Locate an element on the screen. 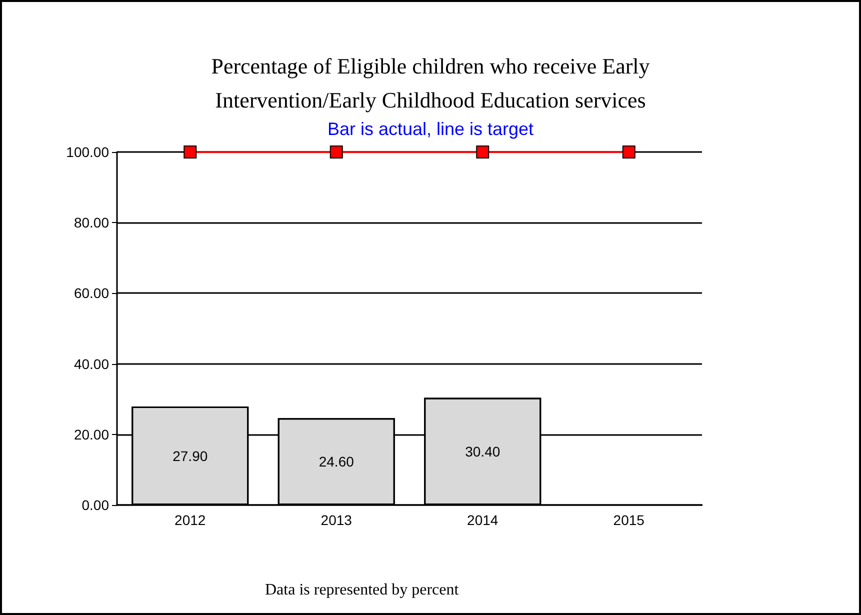 This screenshot has height=615, width=861. x-tick-label: 2014 is located at coordinates (482, 520).